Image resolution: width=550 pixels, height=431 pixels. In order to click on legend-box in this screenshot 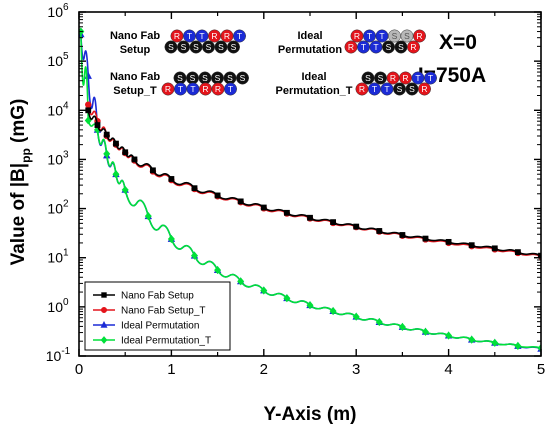, I will do `click(157, 316)`.